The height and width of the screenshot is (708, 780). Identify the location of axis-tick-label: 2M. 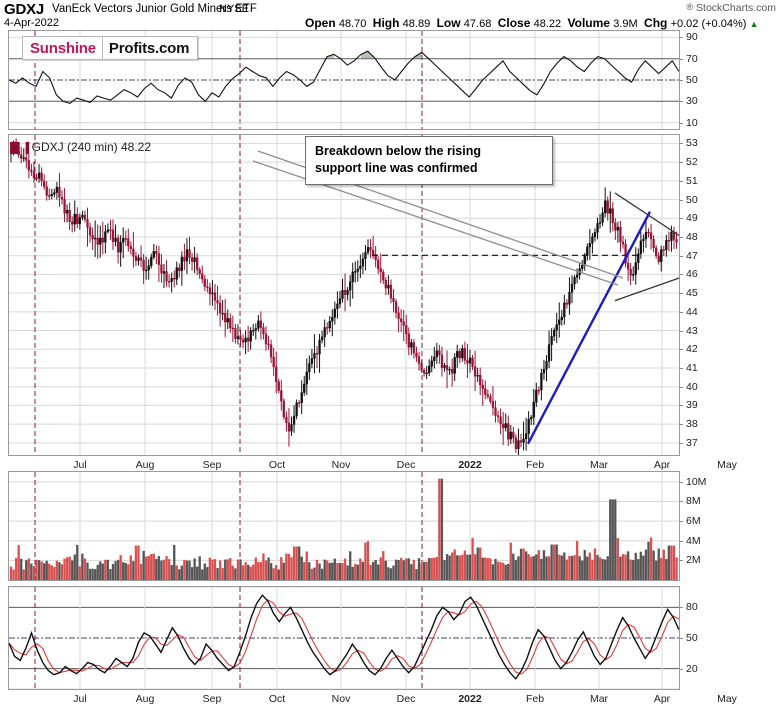
(693, 560).